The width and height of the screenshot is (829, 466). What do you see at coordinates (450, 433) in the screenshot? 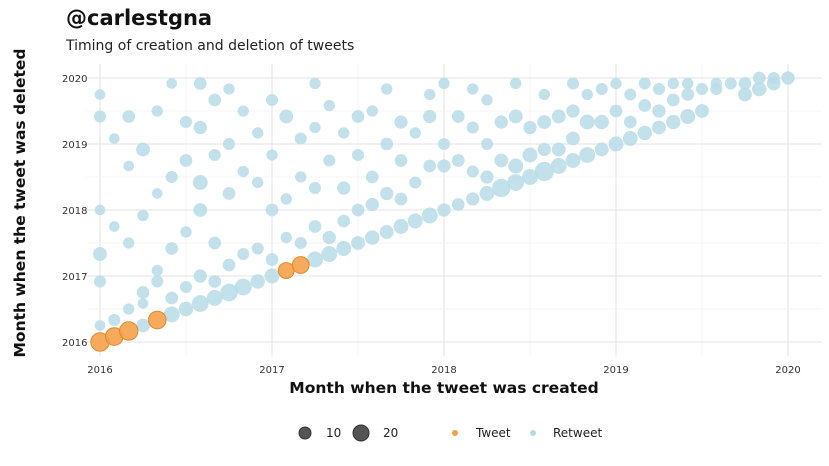
I see `legend: 10 20 Tweet Retweet` at bounding box center [450, 433].